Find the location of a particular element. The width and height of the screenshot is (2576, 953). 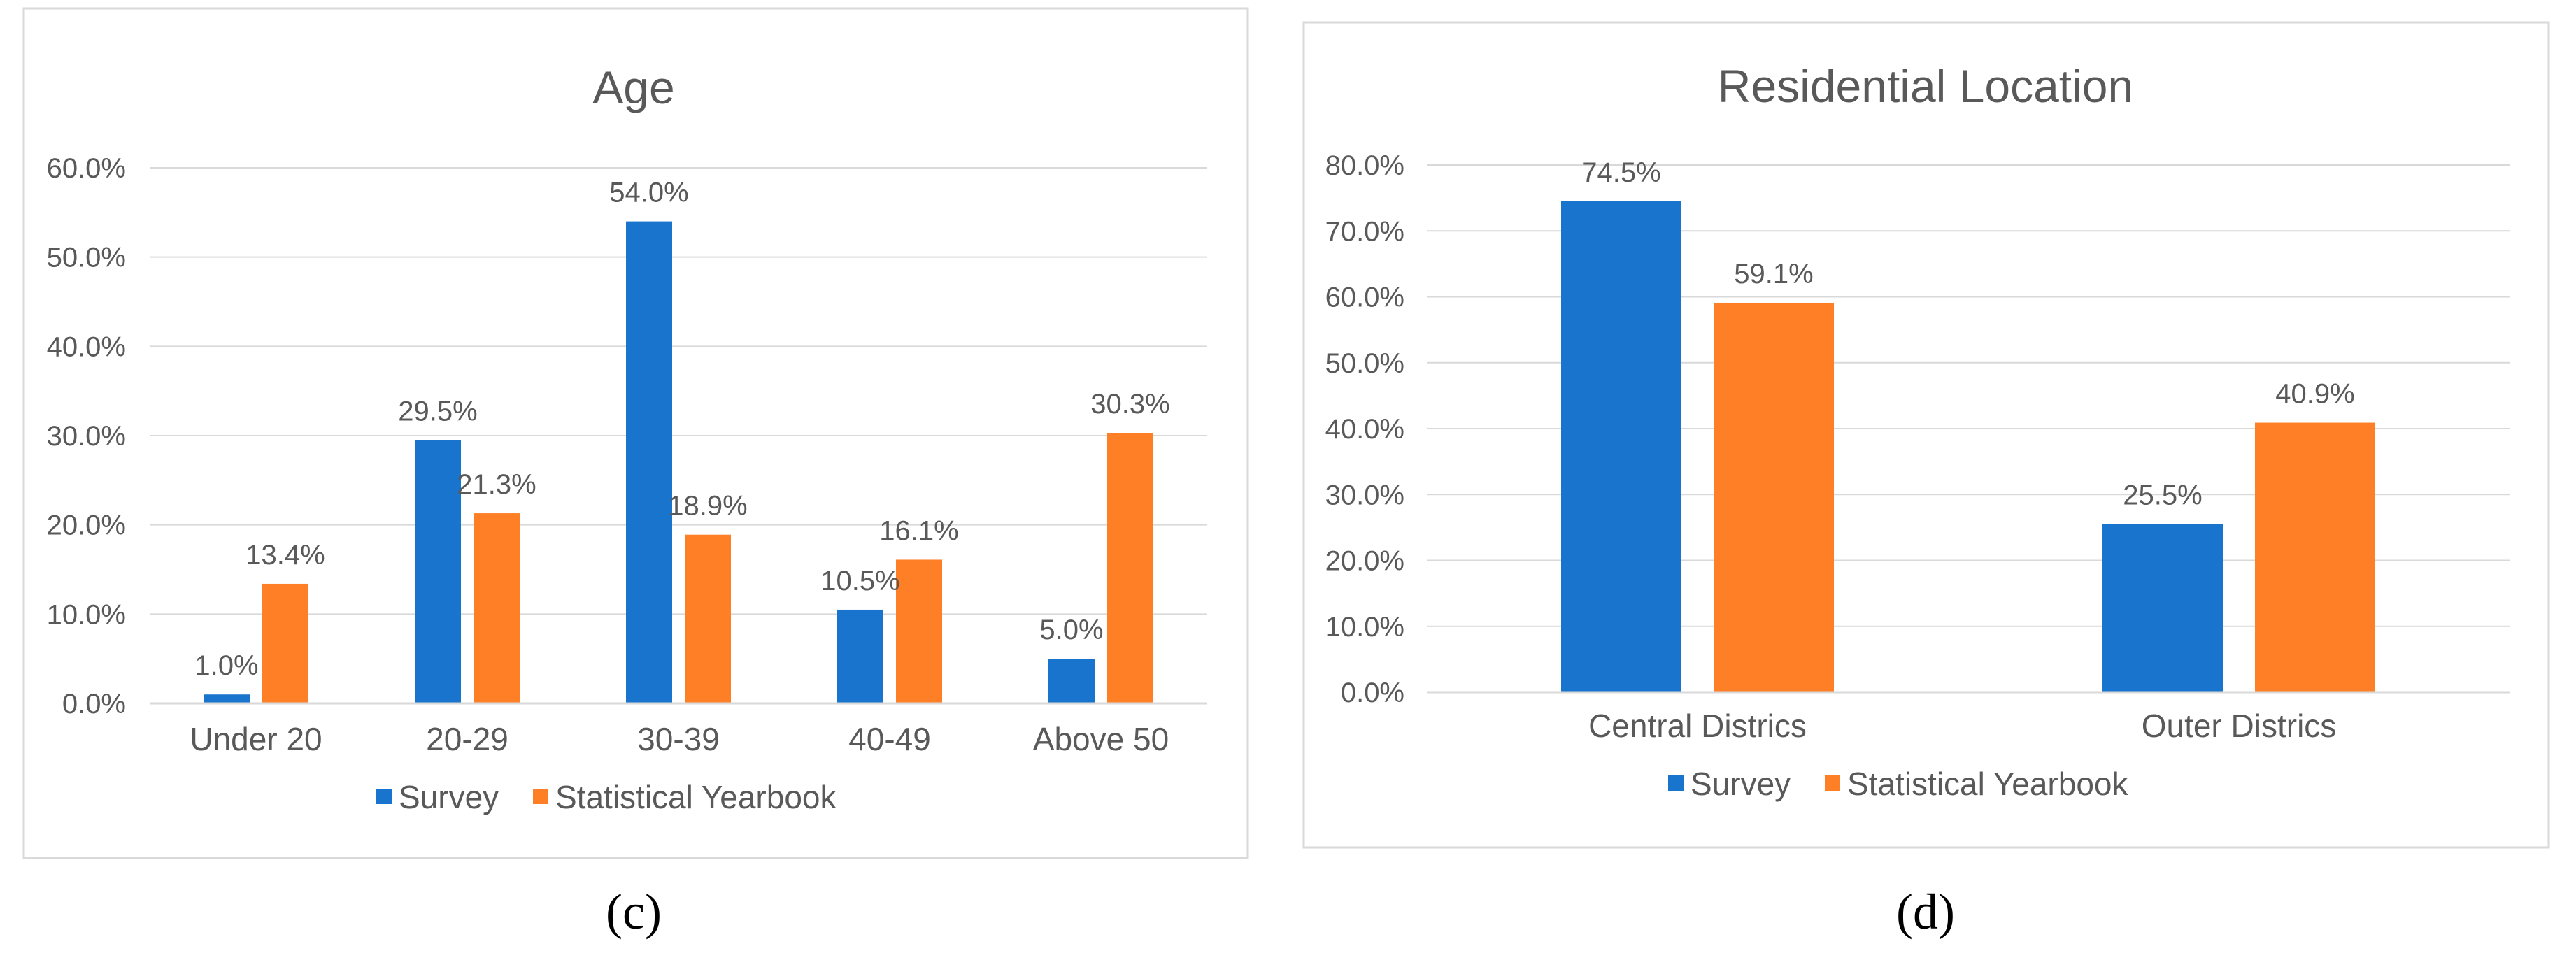

x-category-label: Central Districs is located at coordinates (1697, 726).